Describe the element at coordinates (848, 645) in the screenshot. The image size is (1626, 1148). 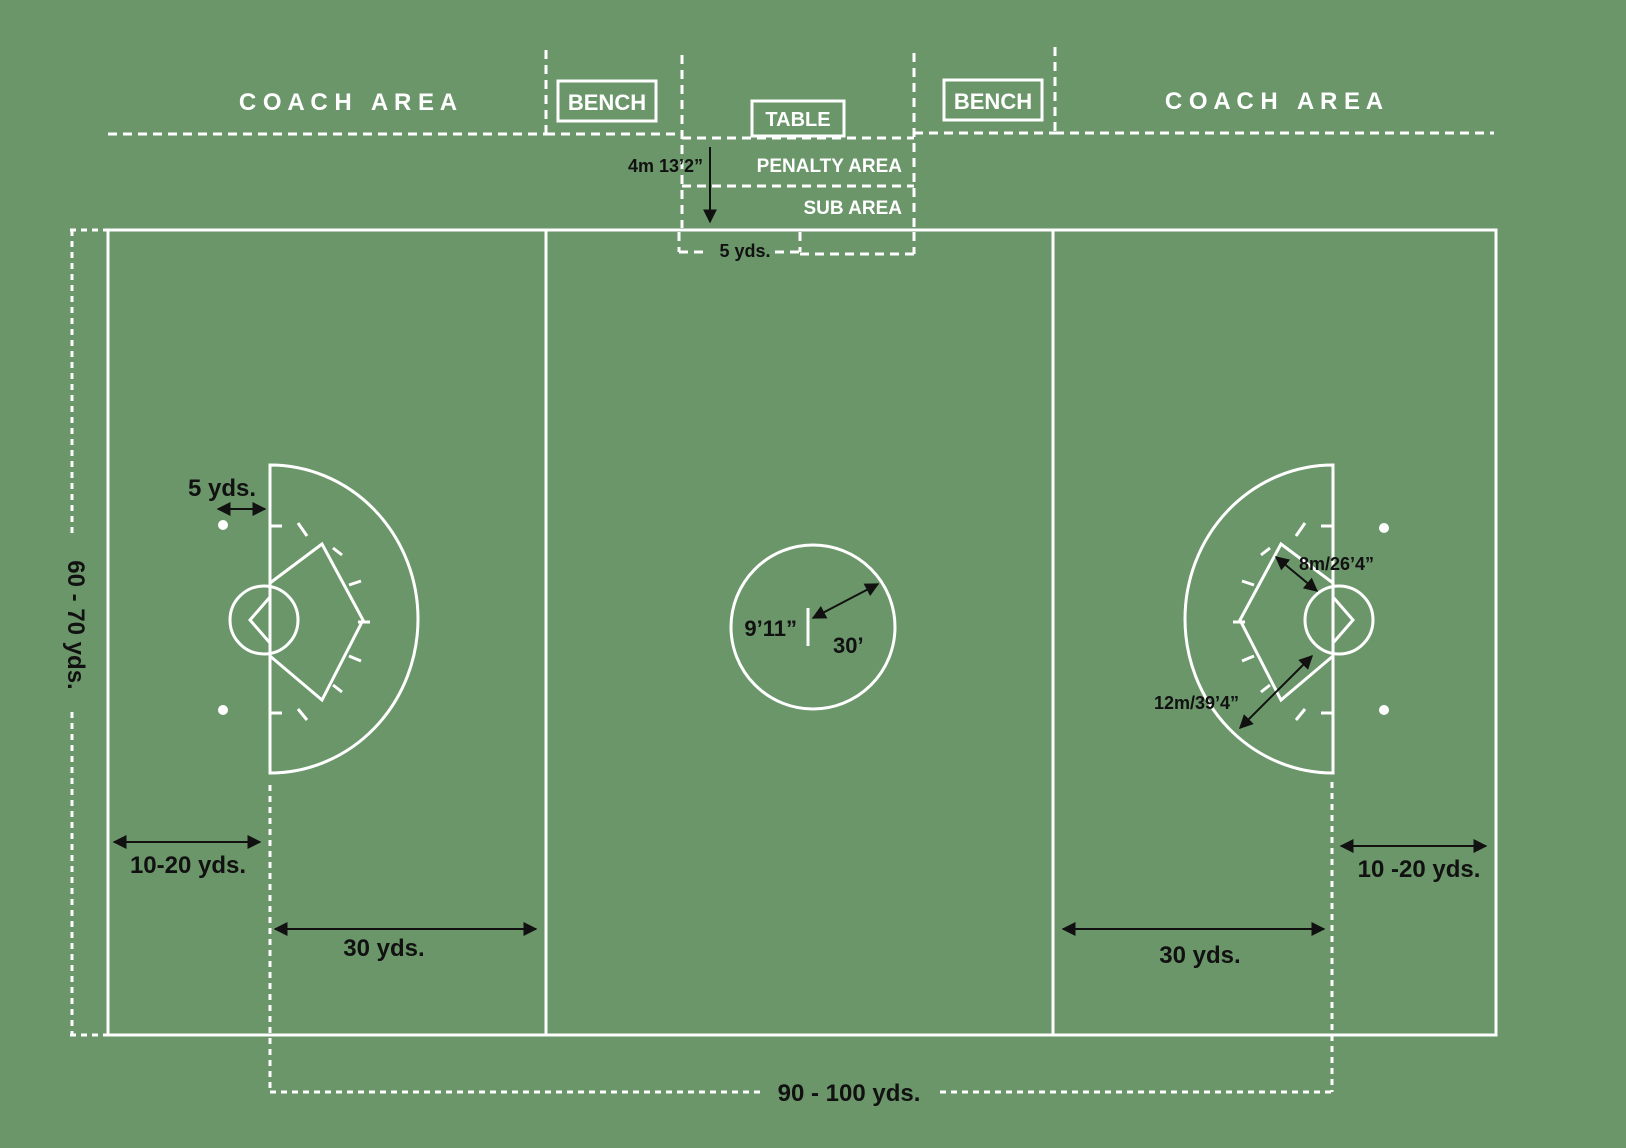
I see `center-diameter-label: 30’` at that location.